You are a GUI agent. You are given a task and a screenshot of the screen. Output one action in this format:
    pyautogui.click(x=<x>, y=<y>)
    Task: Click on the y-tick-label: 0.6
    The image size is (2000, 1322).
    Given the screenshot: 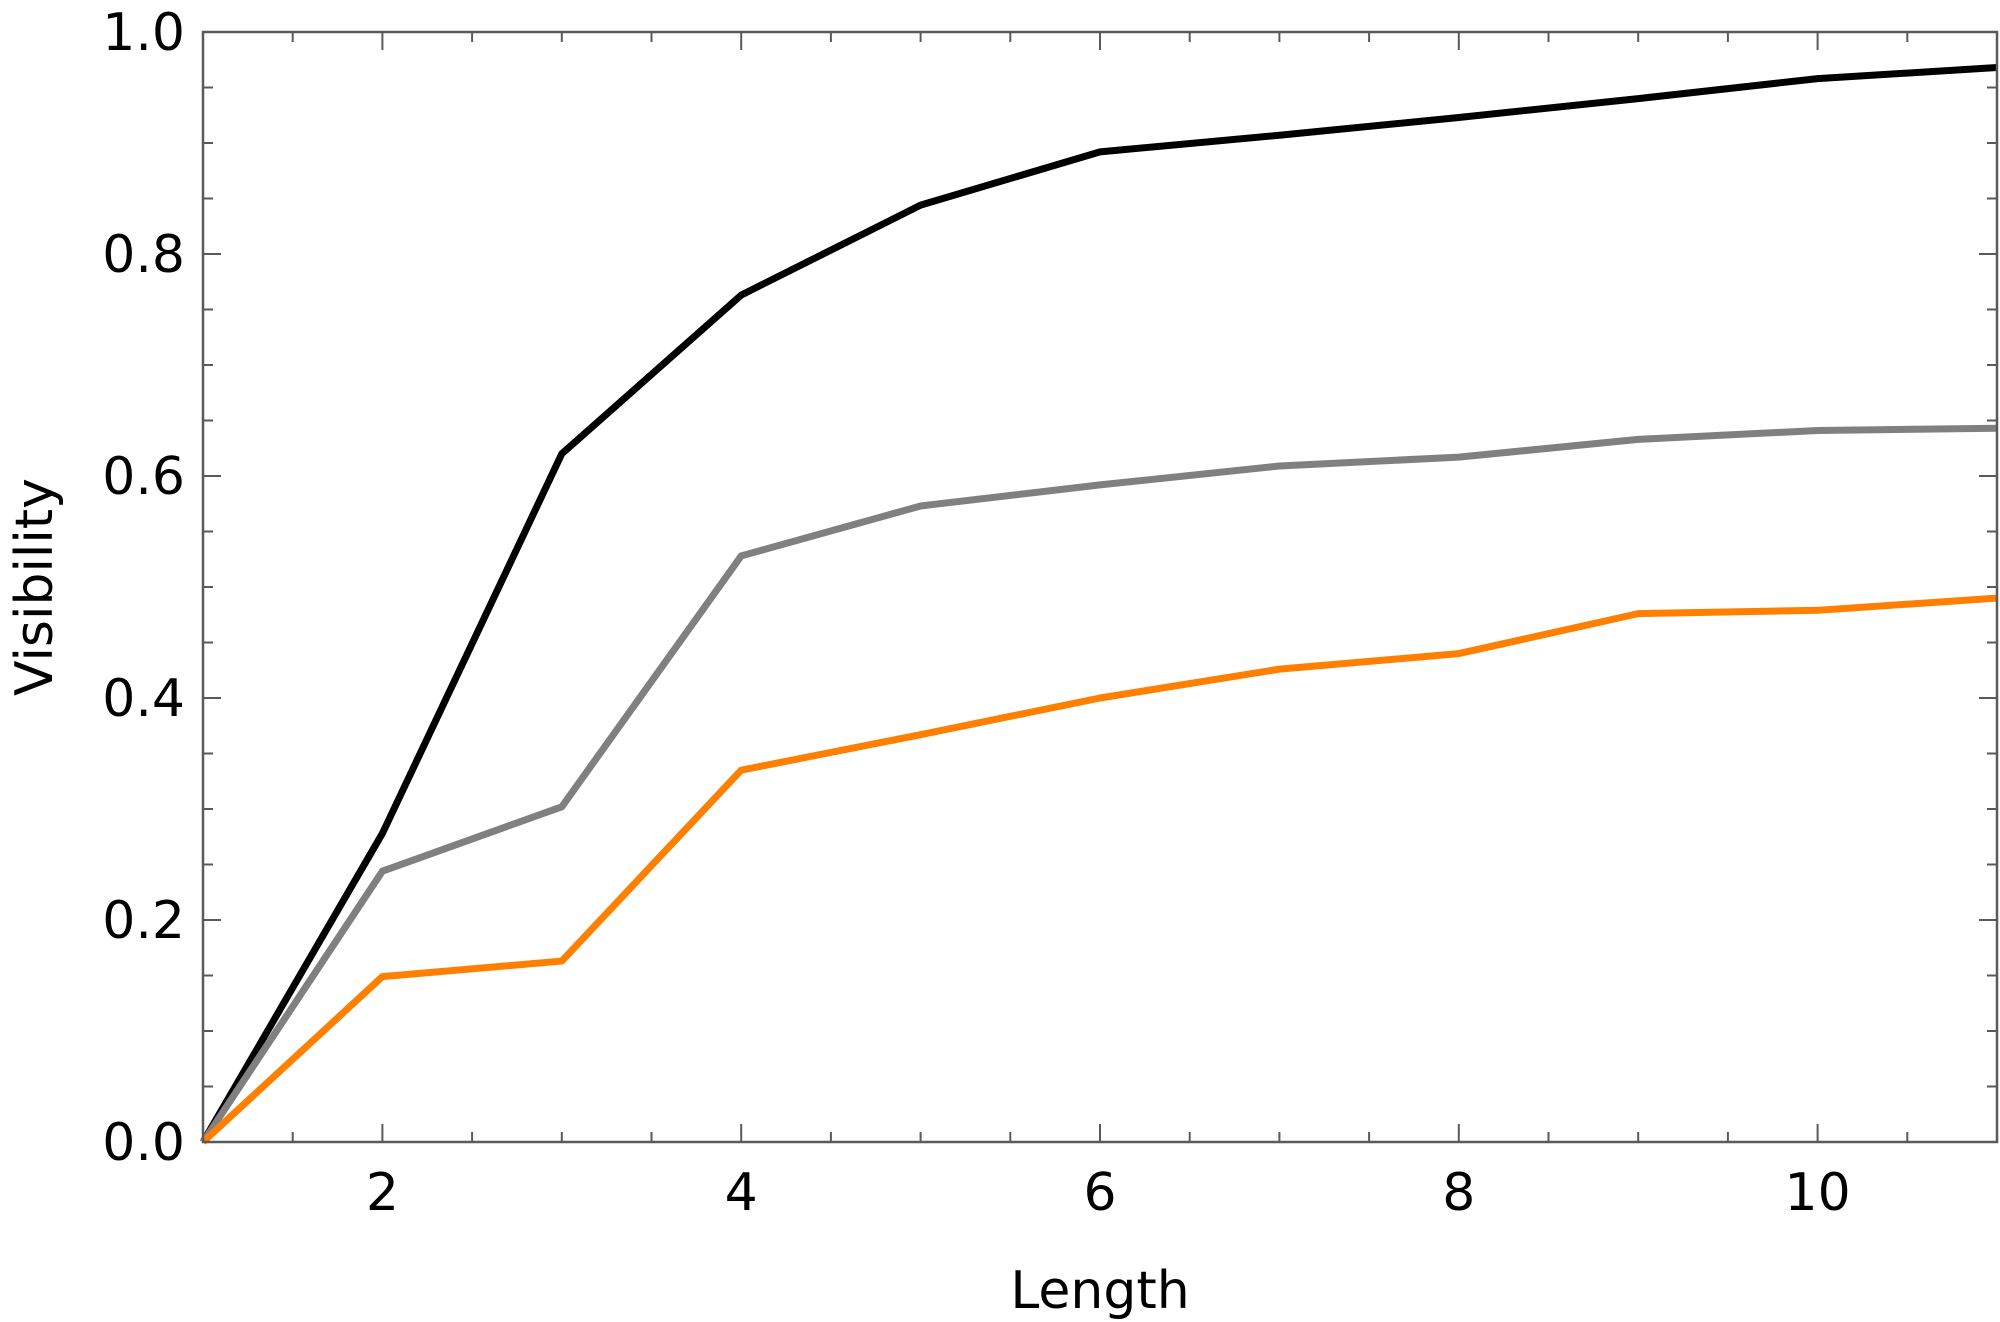 What is the action you would take?
    pyautogui.click(x=143, y=477)
    